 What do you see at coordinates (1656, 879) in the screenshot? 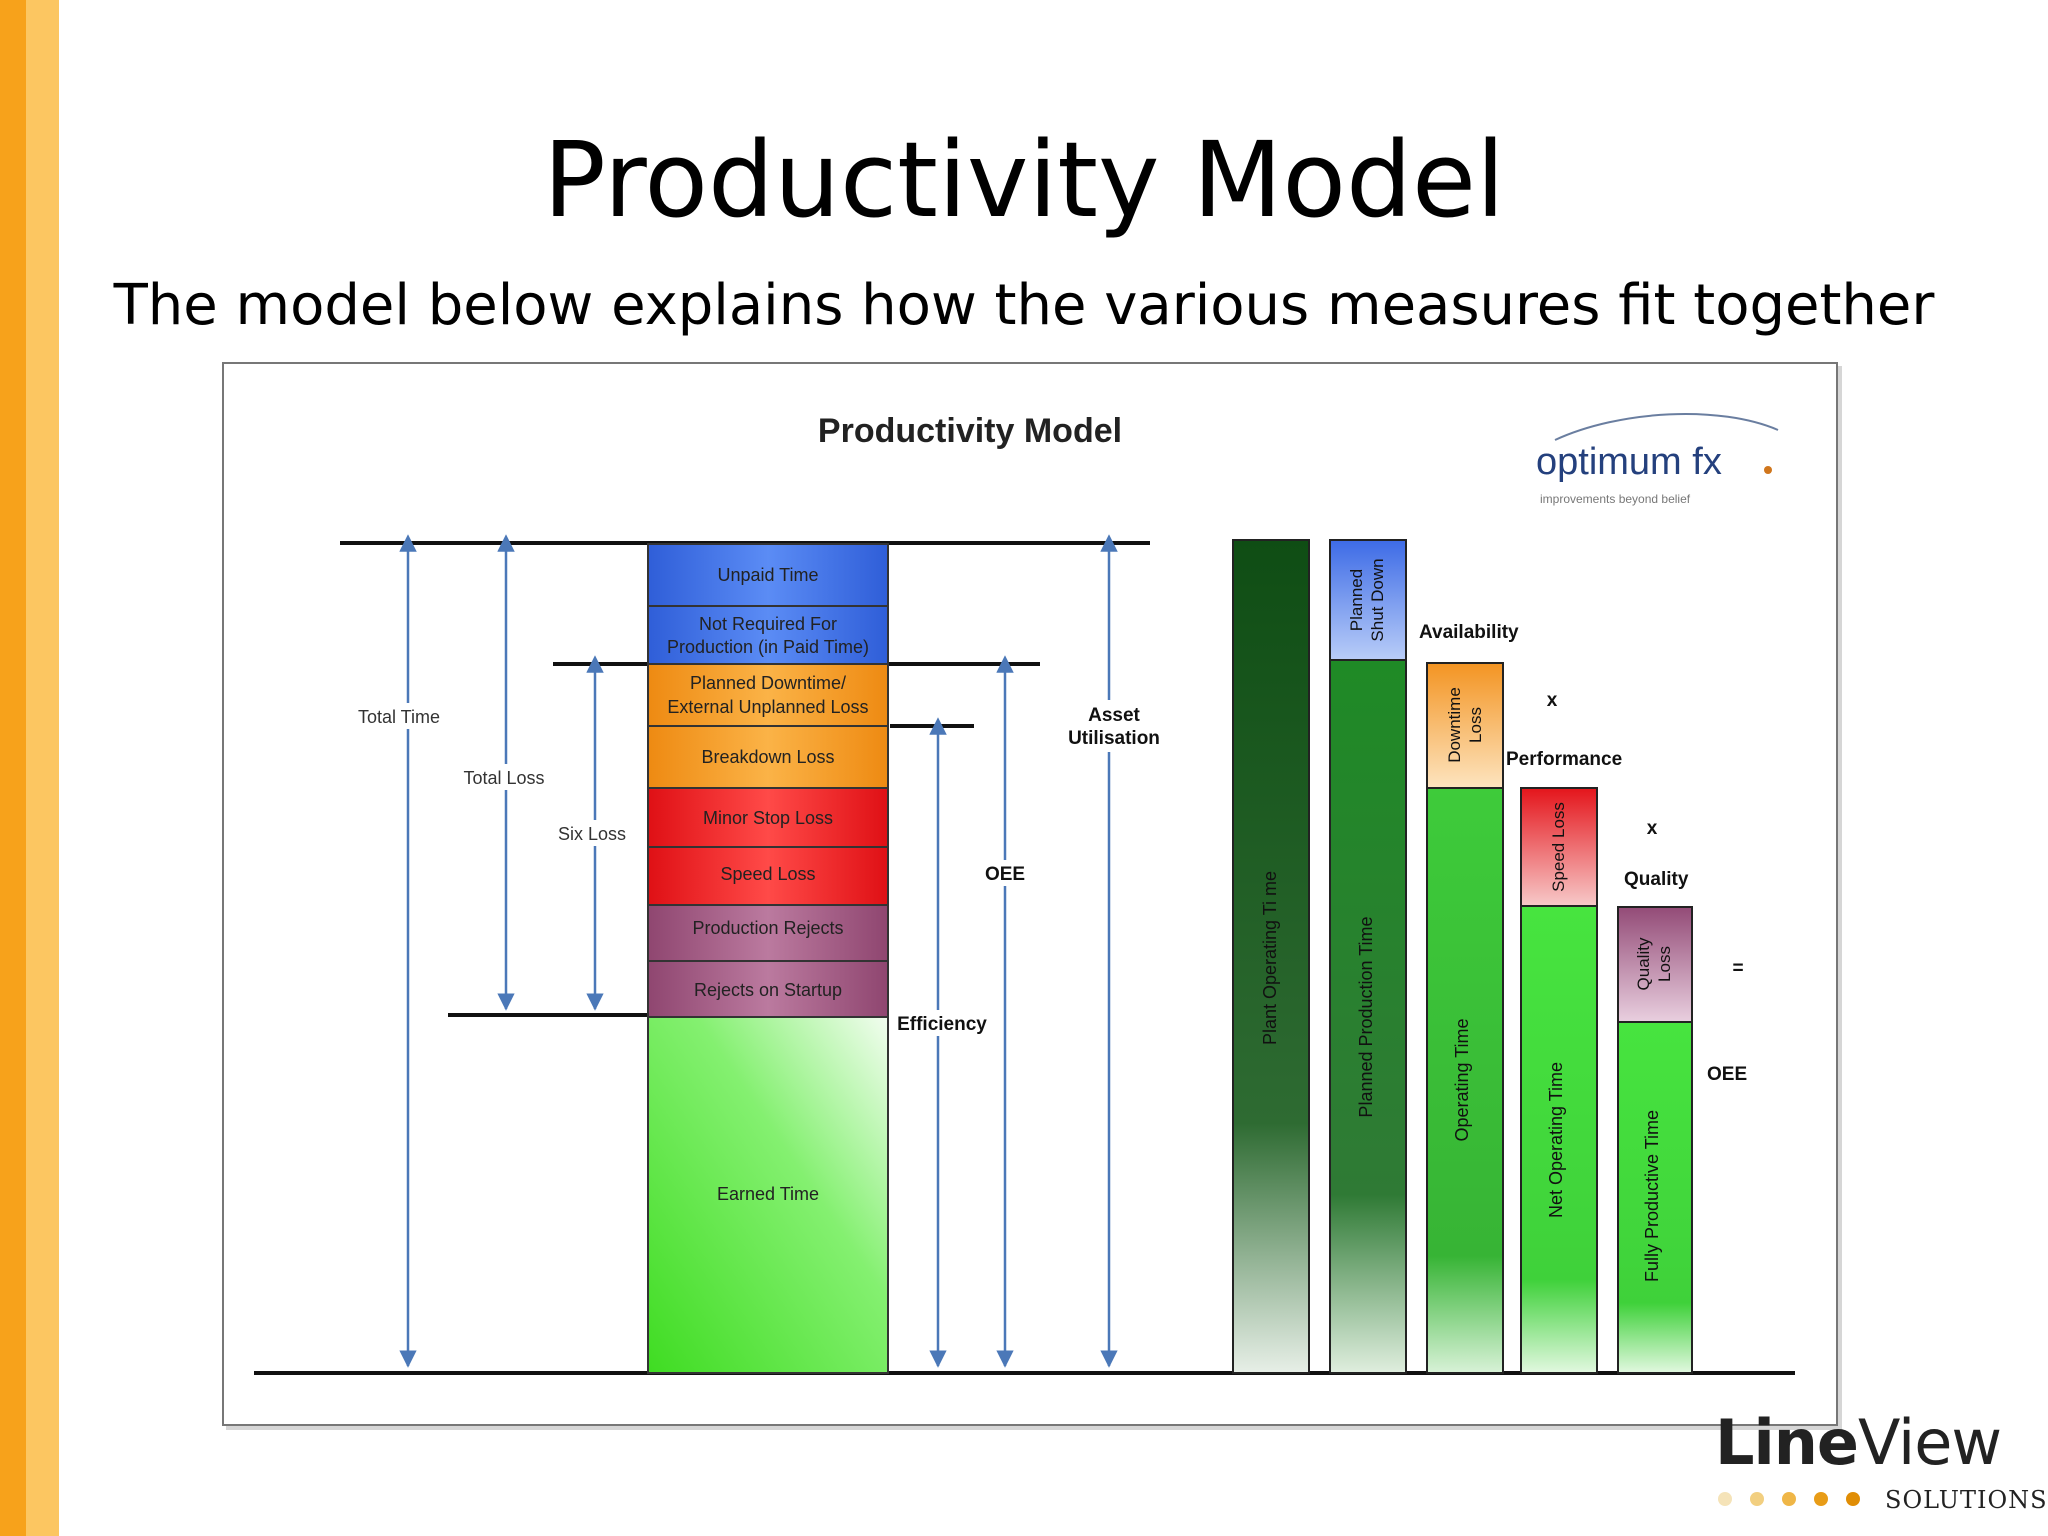
I see `quality-label: Quality` at bounding box center [1656, 879].